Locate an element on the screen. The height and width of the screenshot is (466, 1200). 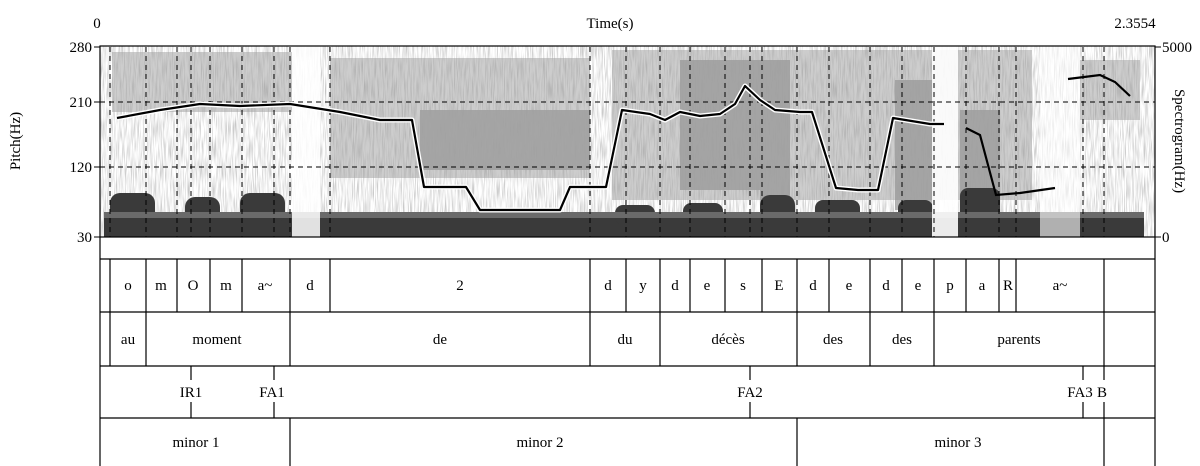
phrase-label: minor 2 is located at coordinates (539, 443).